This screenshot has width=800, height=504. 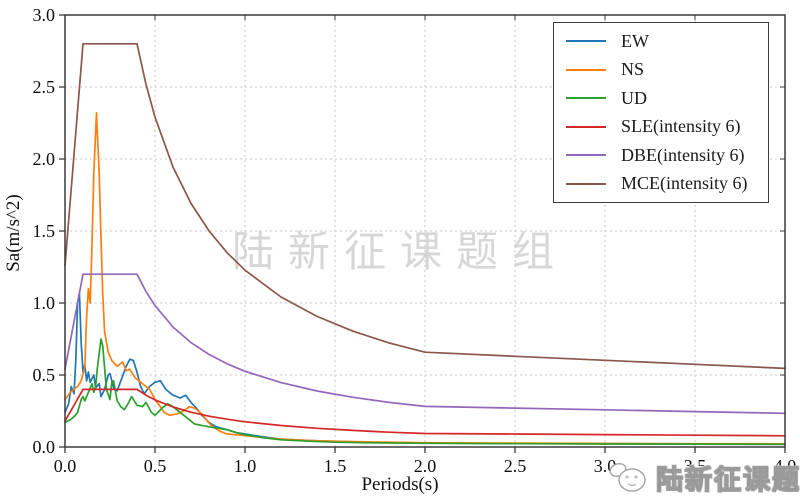 What do you see at coordinates (586, 41) in the screenshot?
I see `legend-line-ew` at bounding box center [586, 41].